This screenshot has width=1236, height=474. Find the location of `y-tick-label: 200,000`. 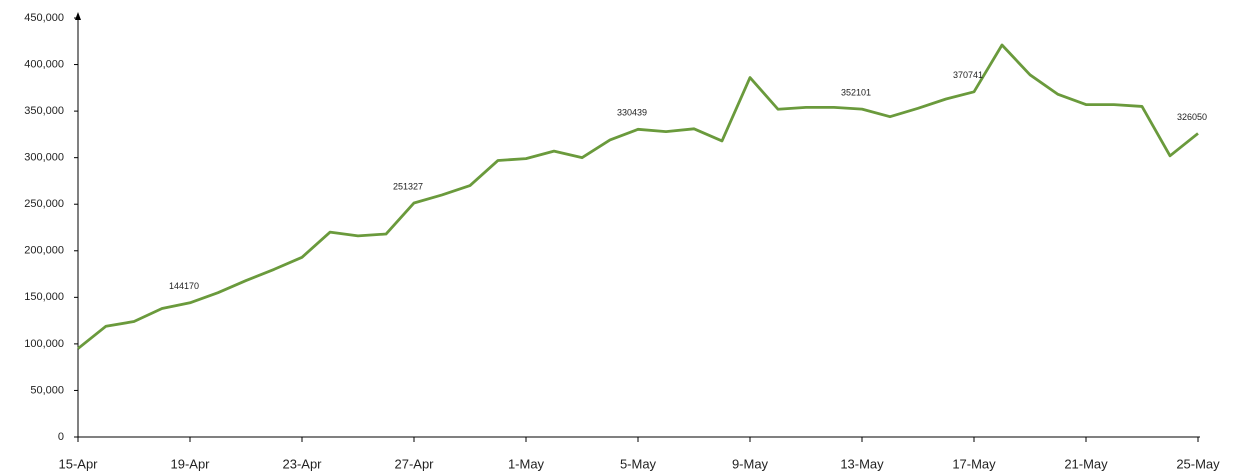

y-tick-label: 200,000 is located at coordinates (44, 251).